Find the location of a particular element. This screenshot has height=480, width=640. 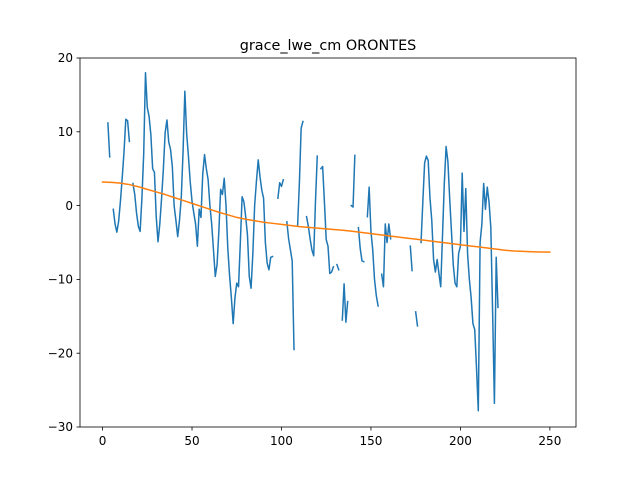

y-tick-label: −30 is located at coordinates (60, 427).